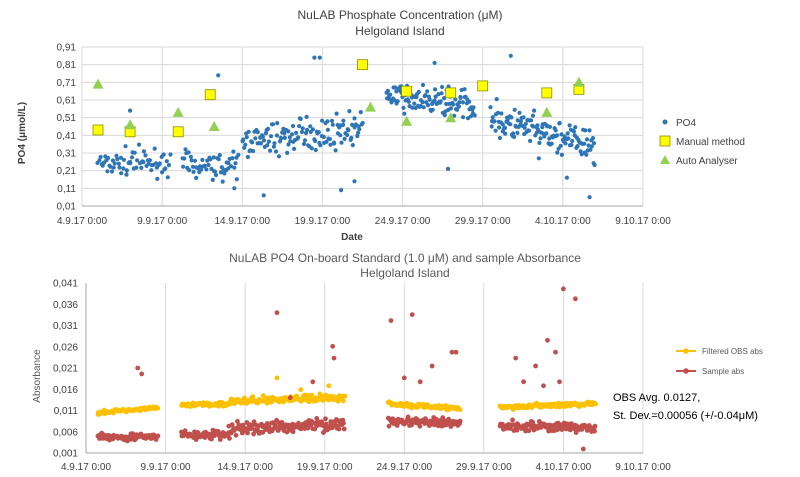  I want to click on chart1-x-axis-label: Date, so click(352, 237).